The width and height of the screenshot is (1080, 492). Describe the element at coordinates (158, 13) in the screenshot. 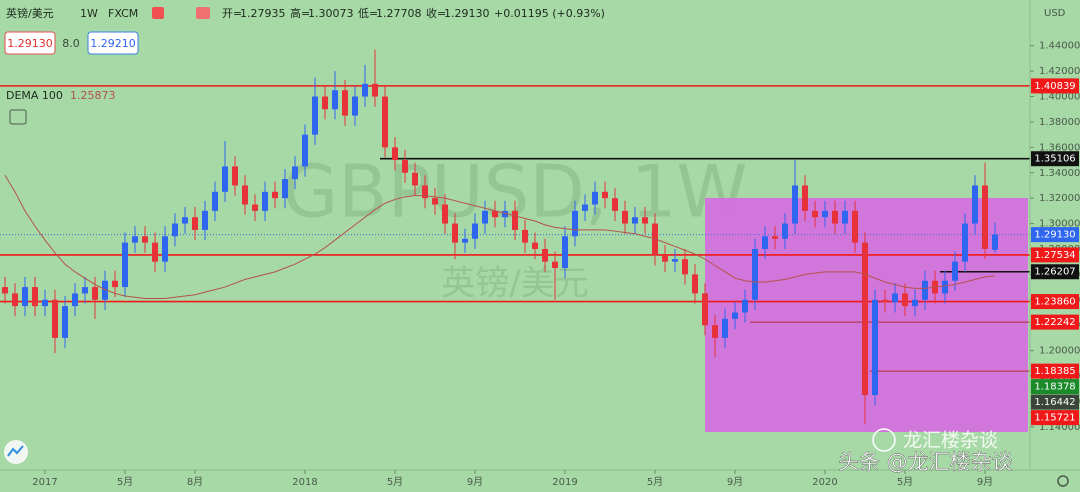

I see `status-icon` at that location.